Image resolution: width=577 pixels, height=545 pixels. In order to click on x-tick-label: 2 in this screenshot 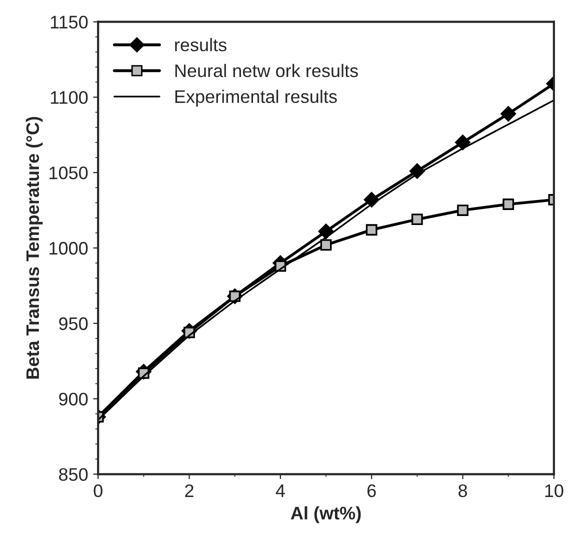, I will do `click(189, 490)`.